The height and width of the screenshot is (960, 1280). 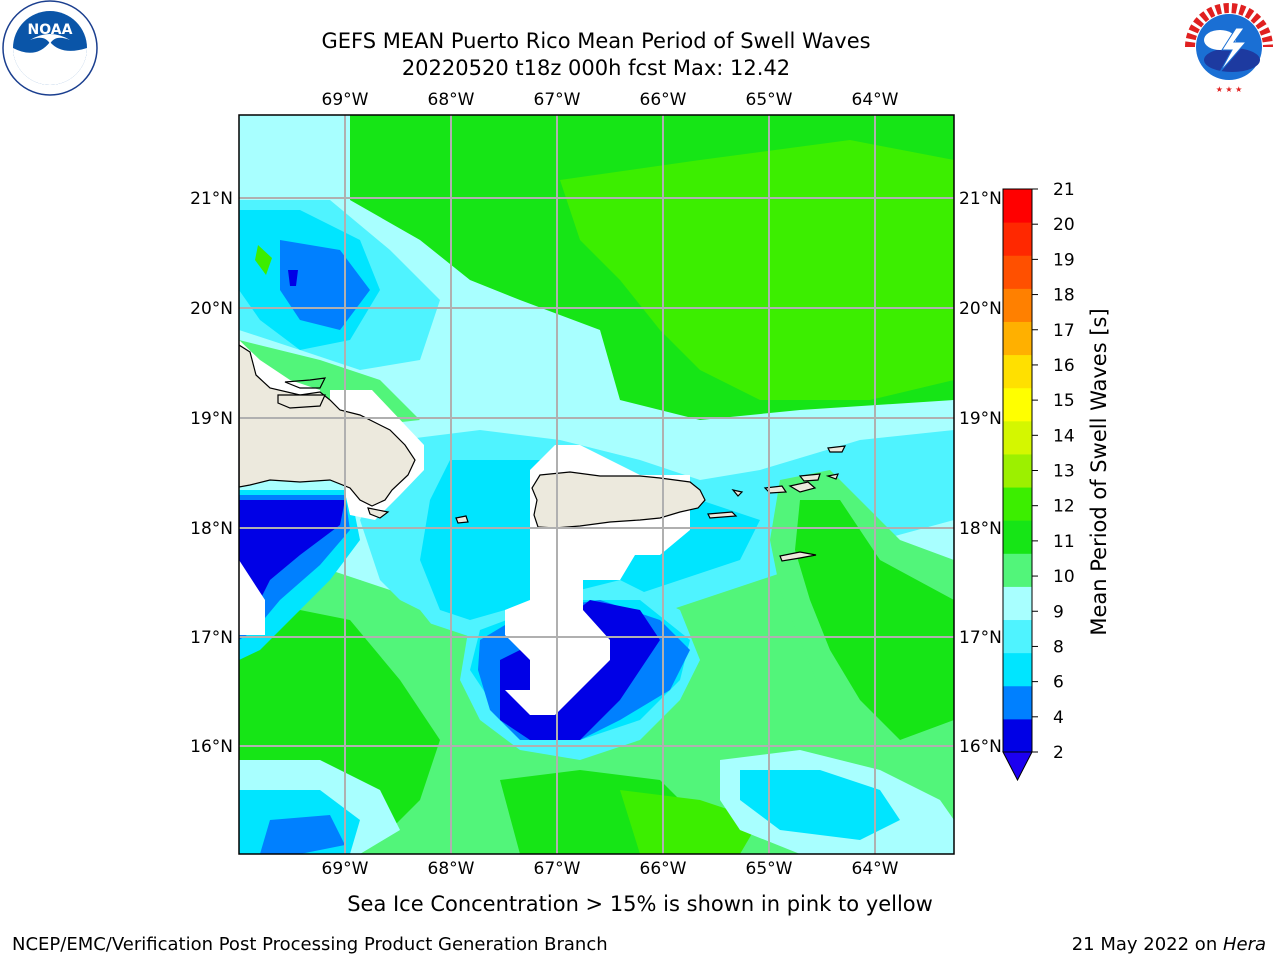 What do you see at coordinates (211, 747) in the screenshot?
I see `lat-label-left: 16°N` at bounding box center [211, 747].